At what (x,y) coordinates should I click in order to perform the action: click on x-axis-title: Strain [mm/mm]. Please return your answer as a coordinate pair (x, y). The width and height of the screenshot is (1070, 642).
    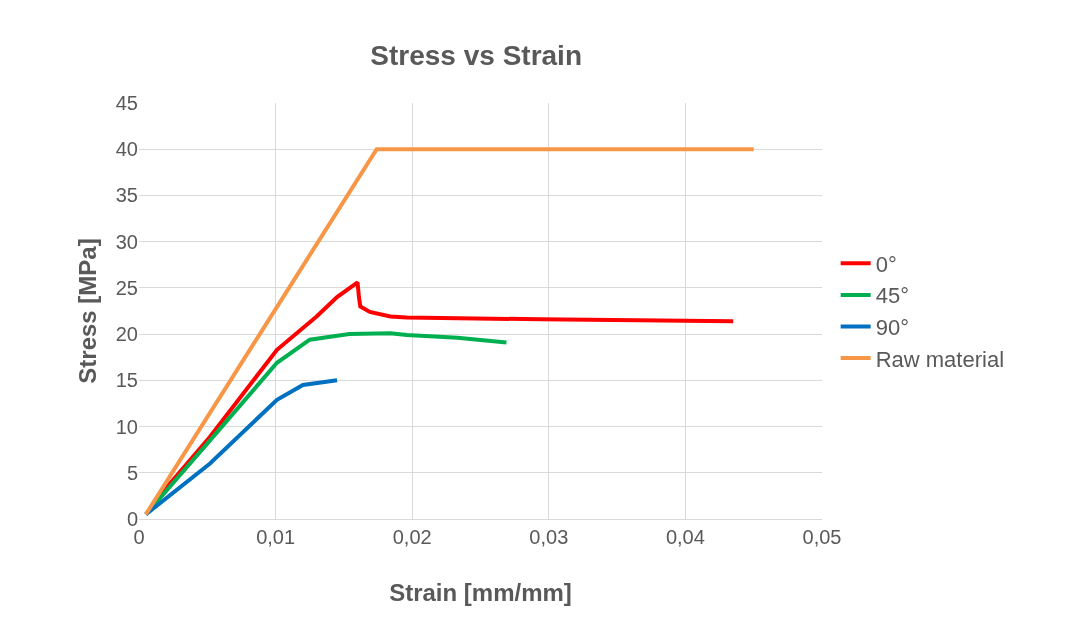
    Looking at the image, I should click on (480, 592).